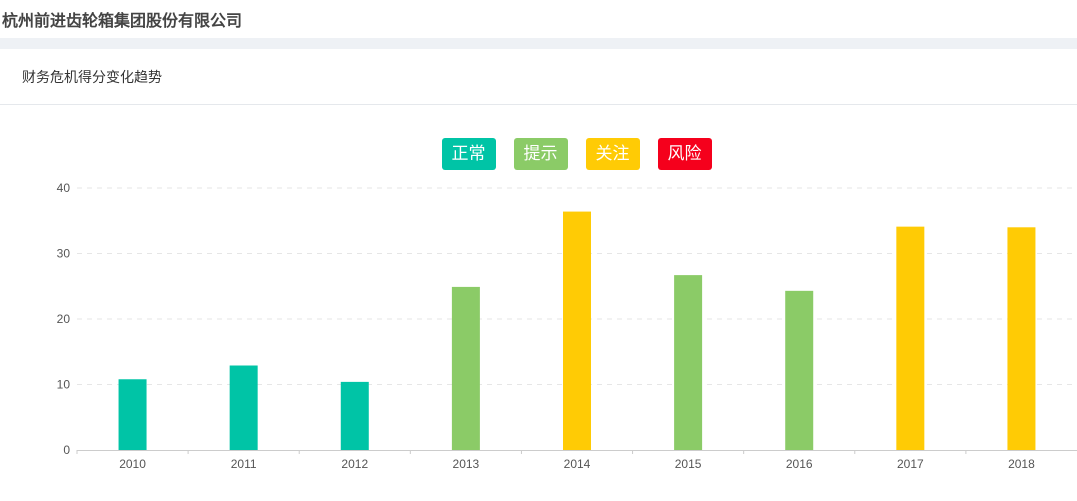 Image resolution: width=1077 pixels, height=501 pixels. Describe the element at coordinates (64, 385) in the screenshot. I see `y-tick-label: 10` at that location.